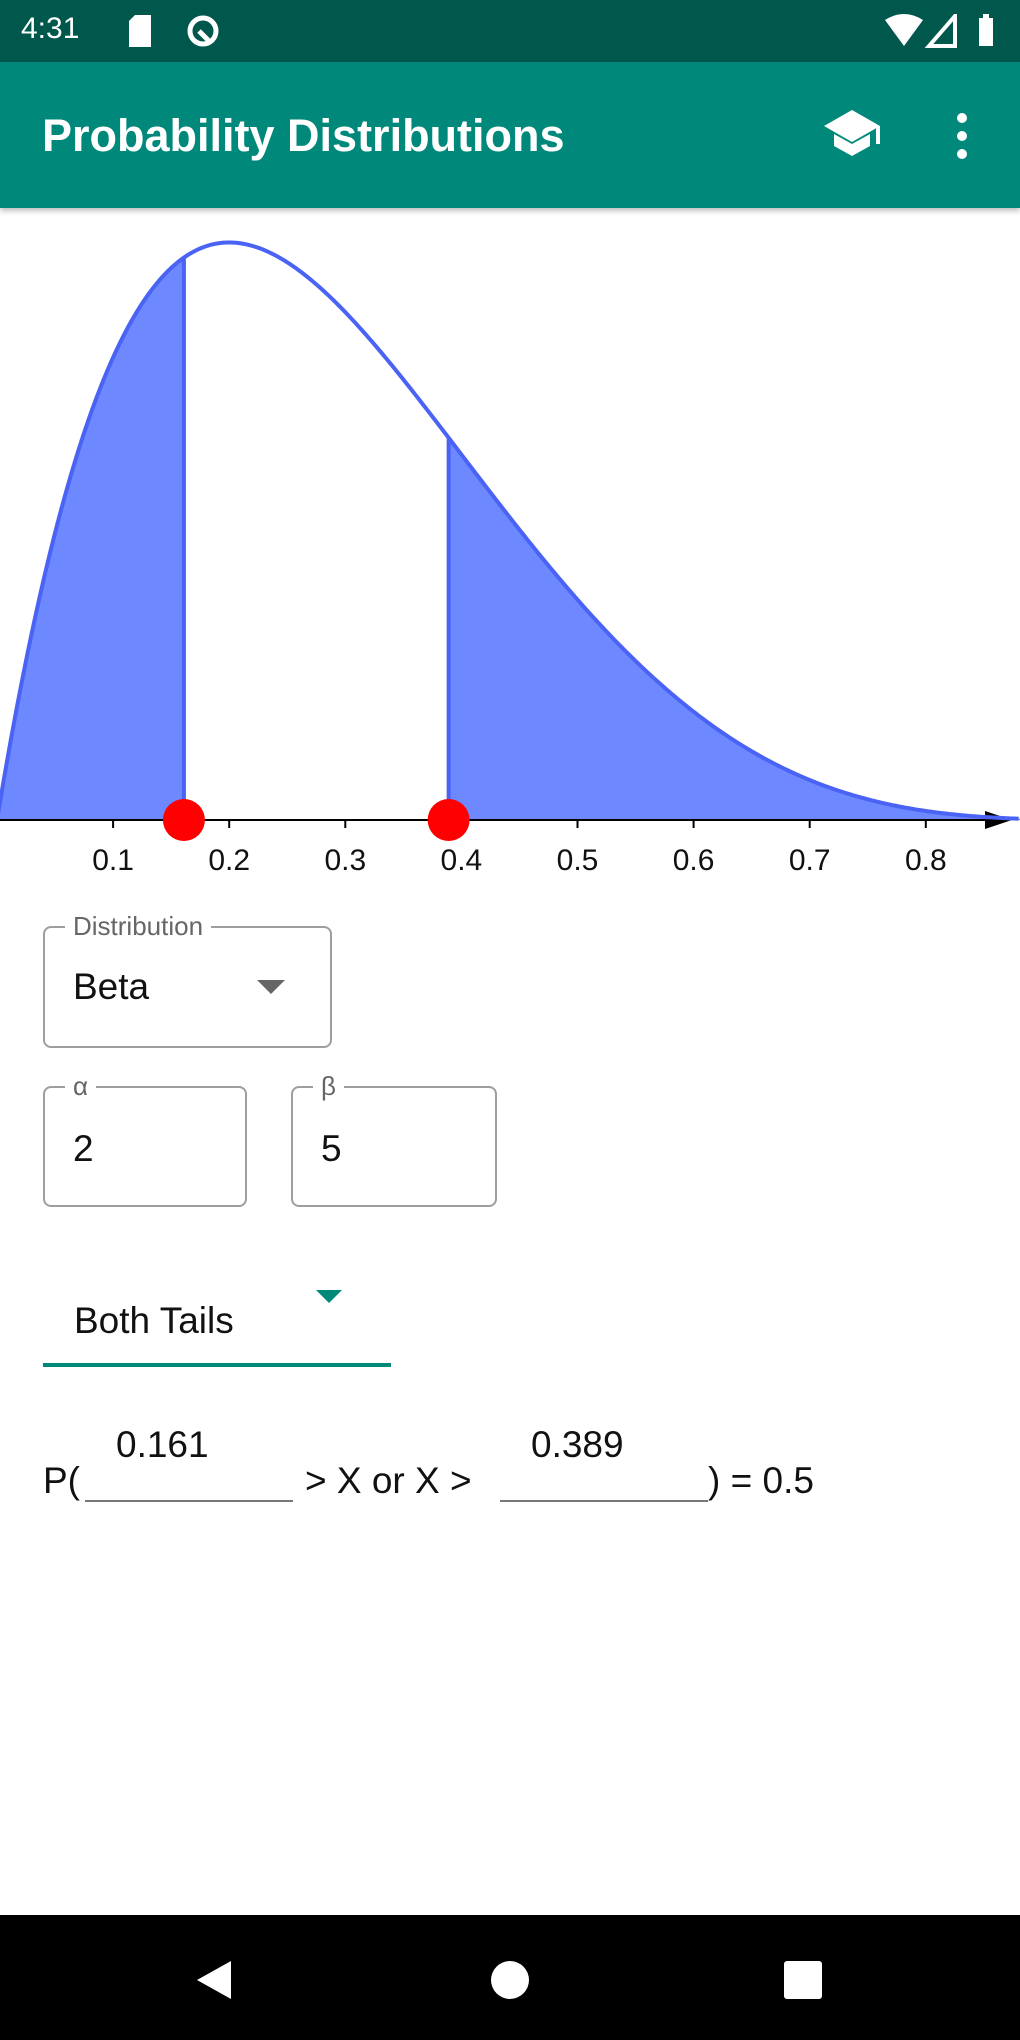 The image size is (1020, 2040). Describe the element at coordinates (577, 1444) in the screenshot. I see `upper-bound-input: 0.389` at that location.